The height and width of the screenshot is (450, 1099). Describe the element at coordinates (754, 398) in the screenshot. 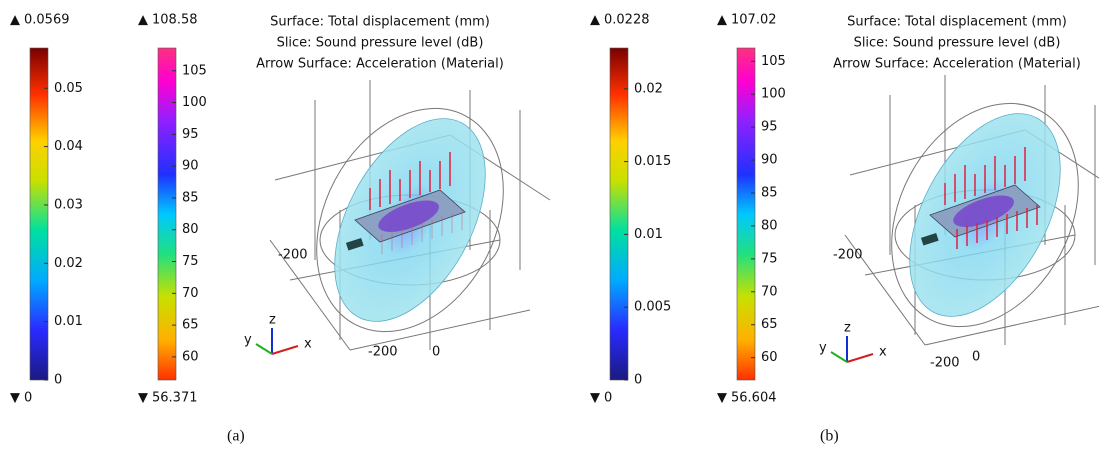

I see `colorbar-min: 56.604` at that location.